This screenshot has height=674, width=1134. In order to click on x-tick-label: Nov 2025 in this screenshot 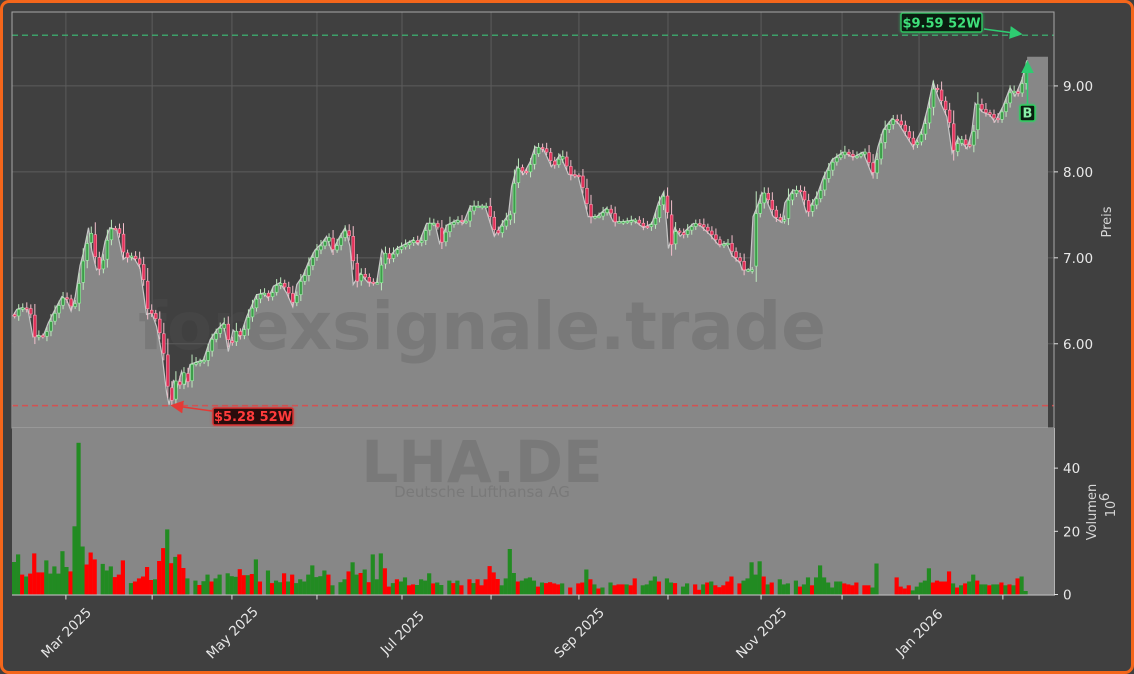, I will do `click(761, 633)`.